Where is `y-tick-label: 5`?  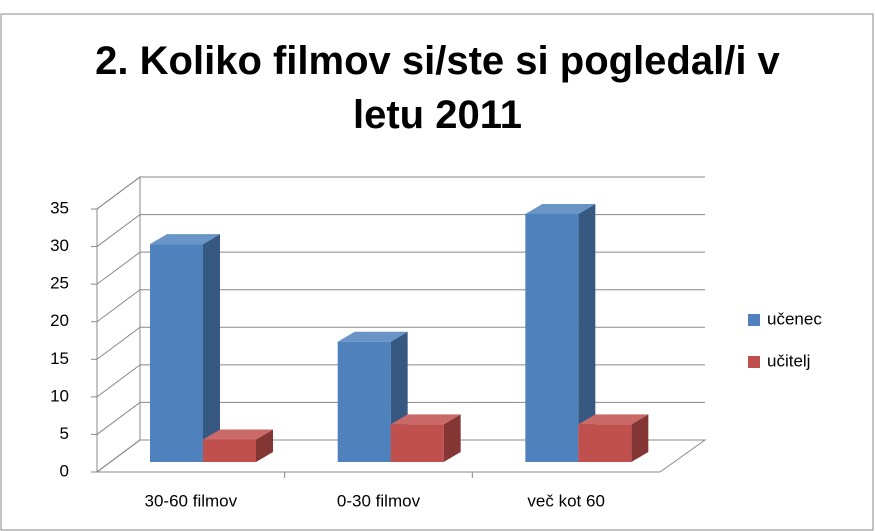 y-tick-label: 5 is located at coordinates (64, 433).